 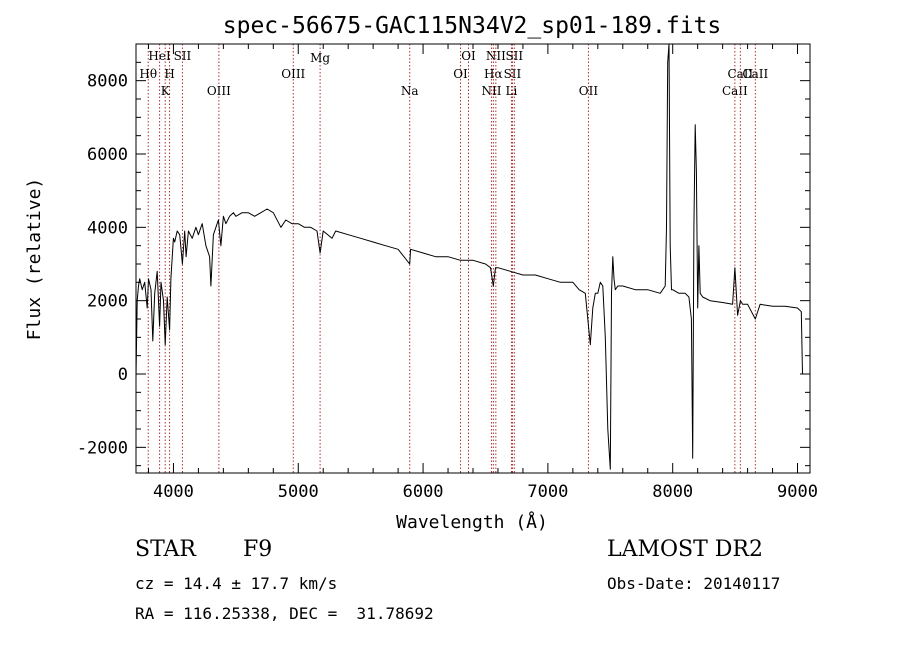 I want to click on x-tick-label: 8000, so click(x=672, y=492).